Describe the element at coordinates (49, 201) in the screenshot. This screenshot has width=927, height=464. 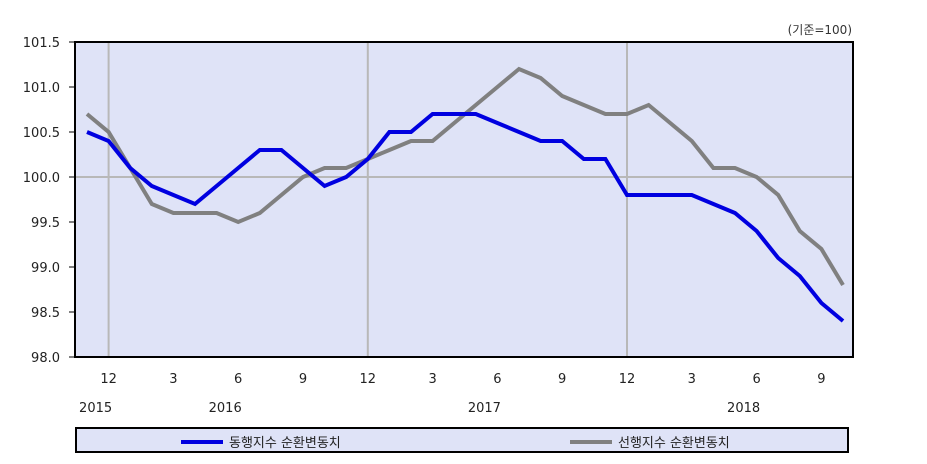
I see `y-axis: 98.0 98.5 99.0 99.5 100.0 100.5 101.0 101.5` at that location.